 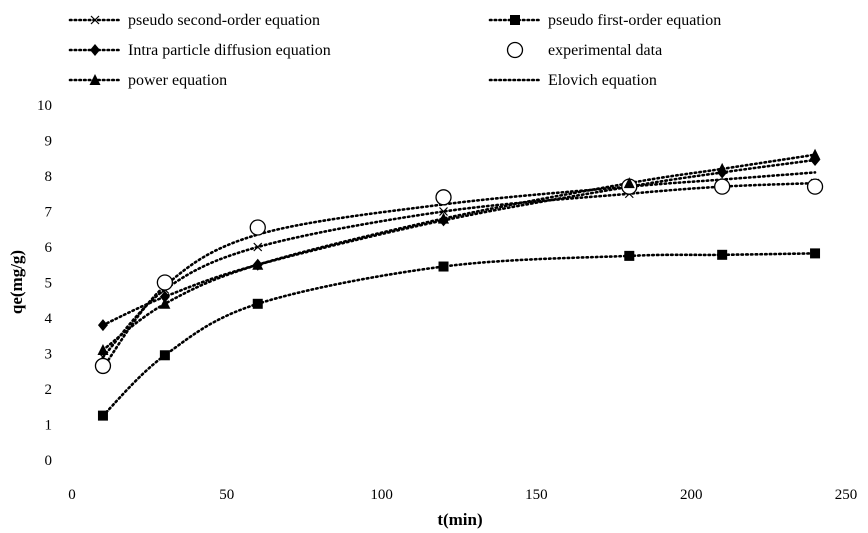 I want to click on legend-item-3: experimental data, so click(x=584, y=50).